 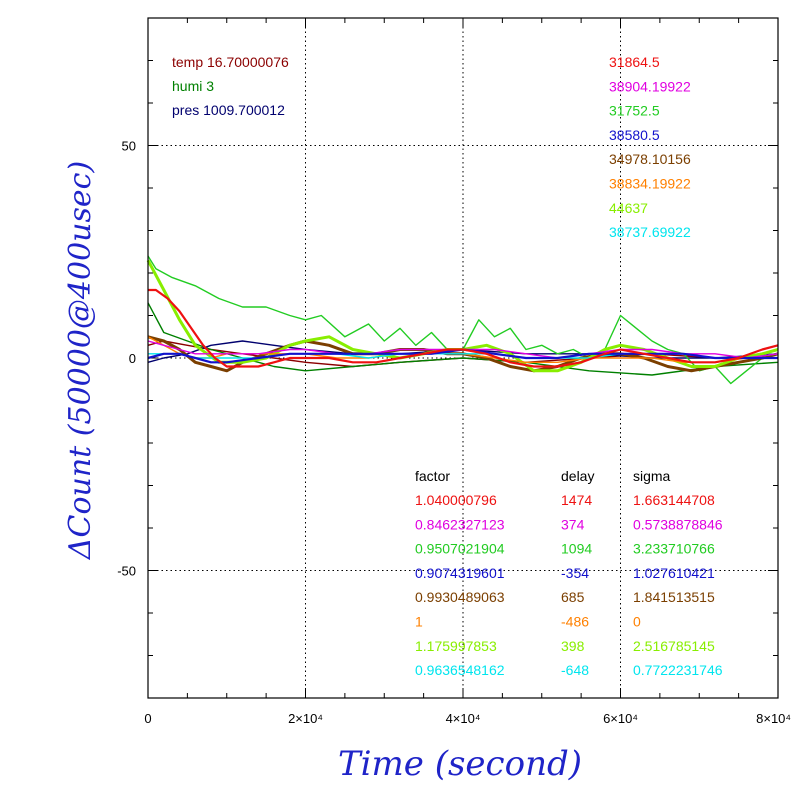 I want to click on stats-factor-0: 1.040000796, so click(x=456, y=500).